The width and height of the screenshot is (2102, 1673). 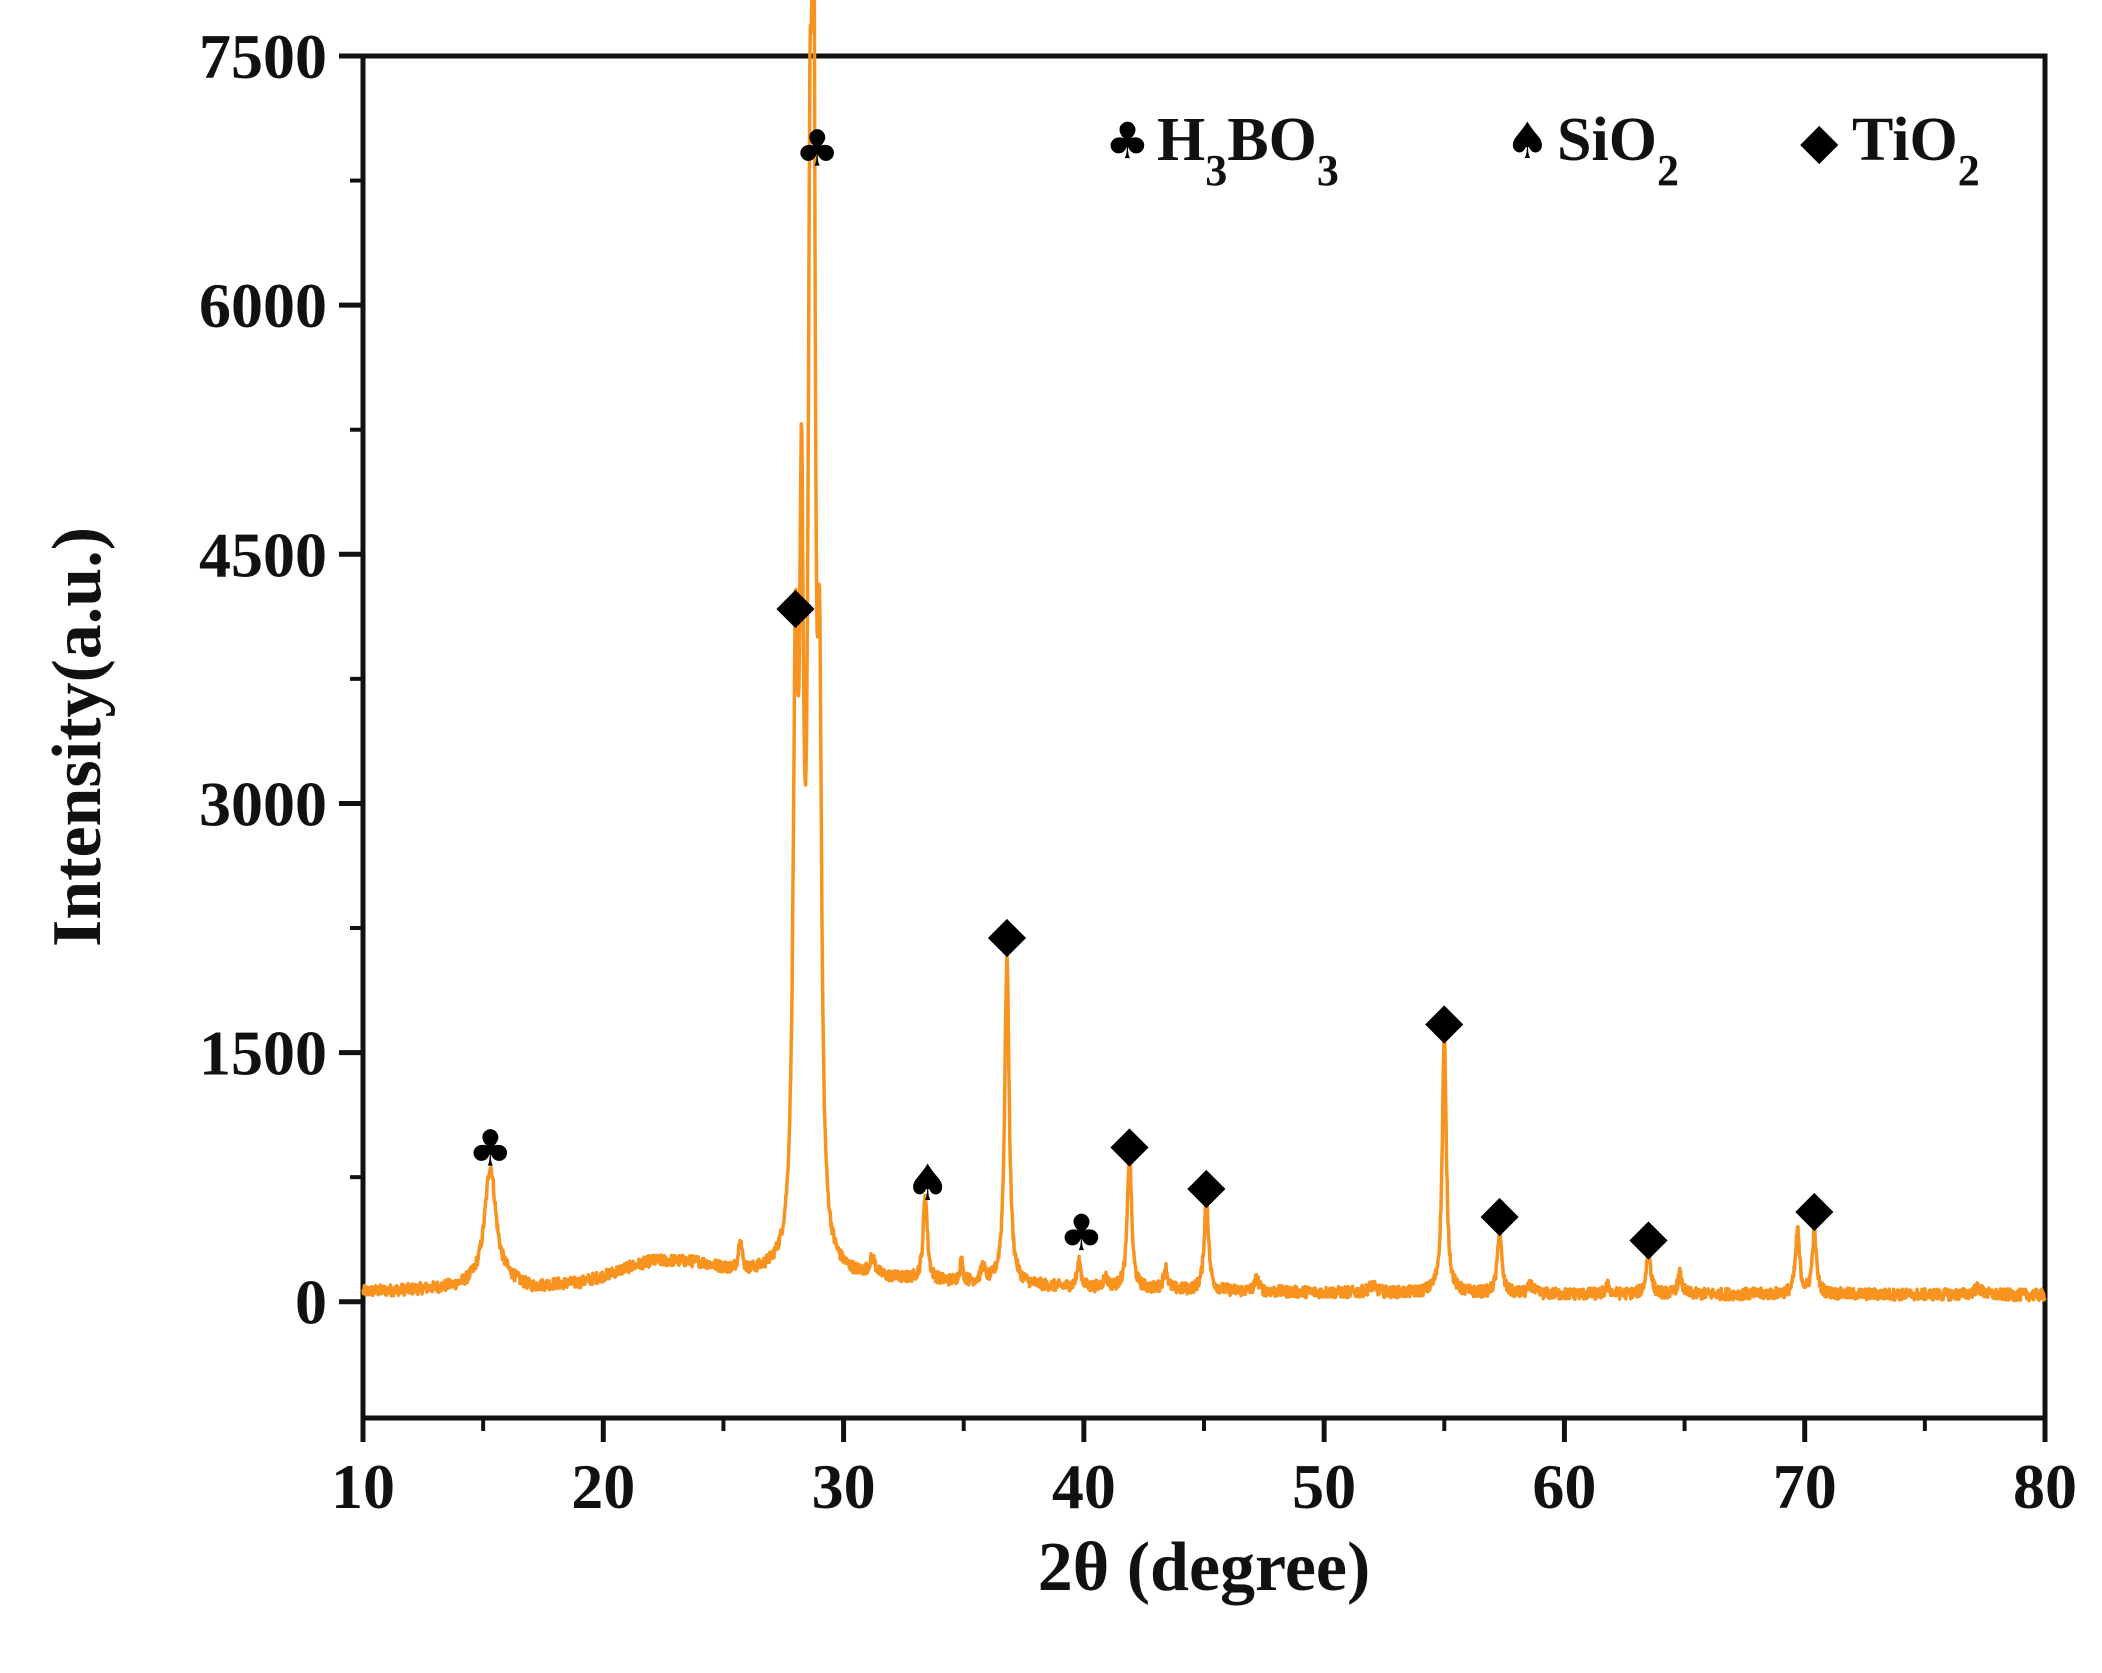 What do you see at coordinates (1127, 141) in the screenshot?
I see `legend-symbol: ♣` at bounding box center [1127, 141].